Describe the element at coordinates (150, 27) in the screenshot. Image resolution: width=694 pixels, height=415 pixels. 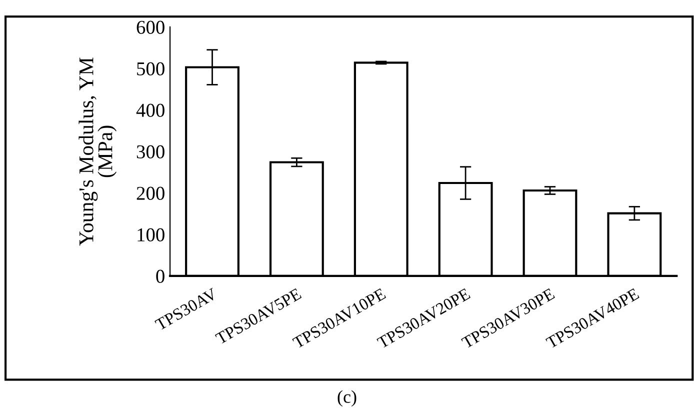
I see `y-tick-label: 600` at that location.